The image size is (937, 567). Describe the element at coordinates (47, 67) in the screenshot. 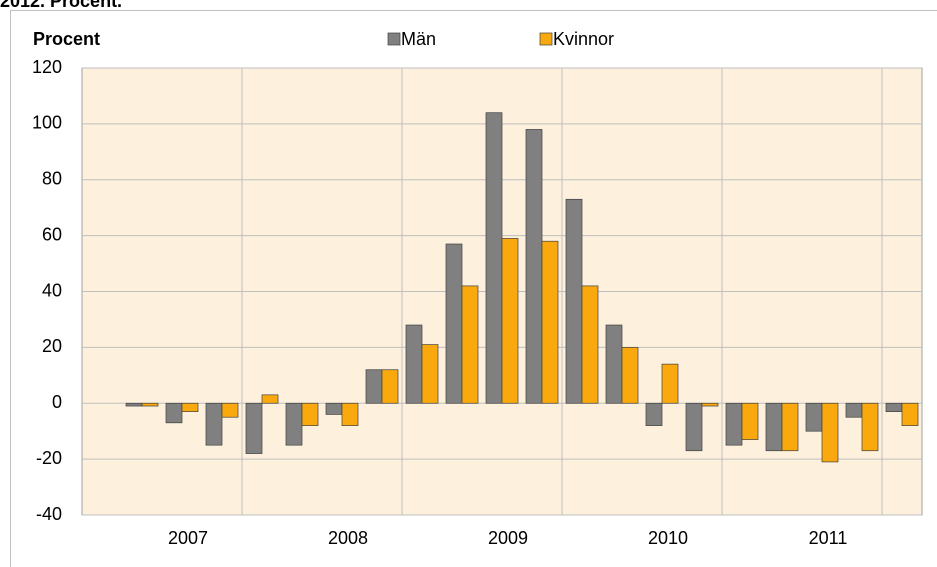

I see `y-tick-label: 120` at that location.